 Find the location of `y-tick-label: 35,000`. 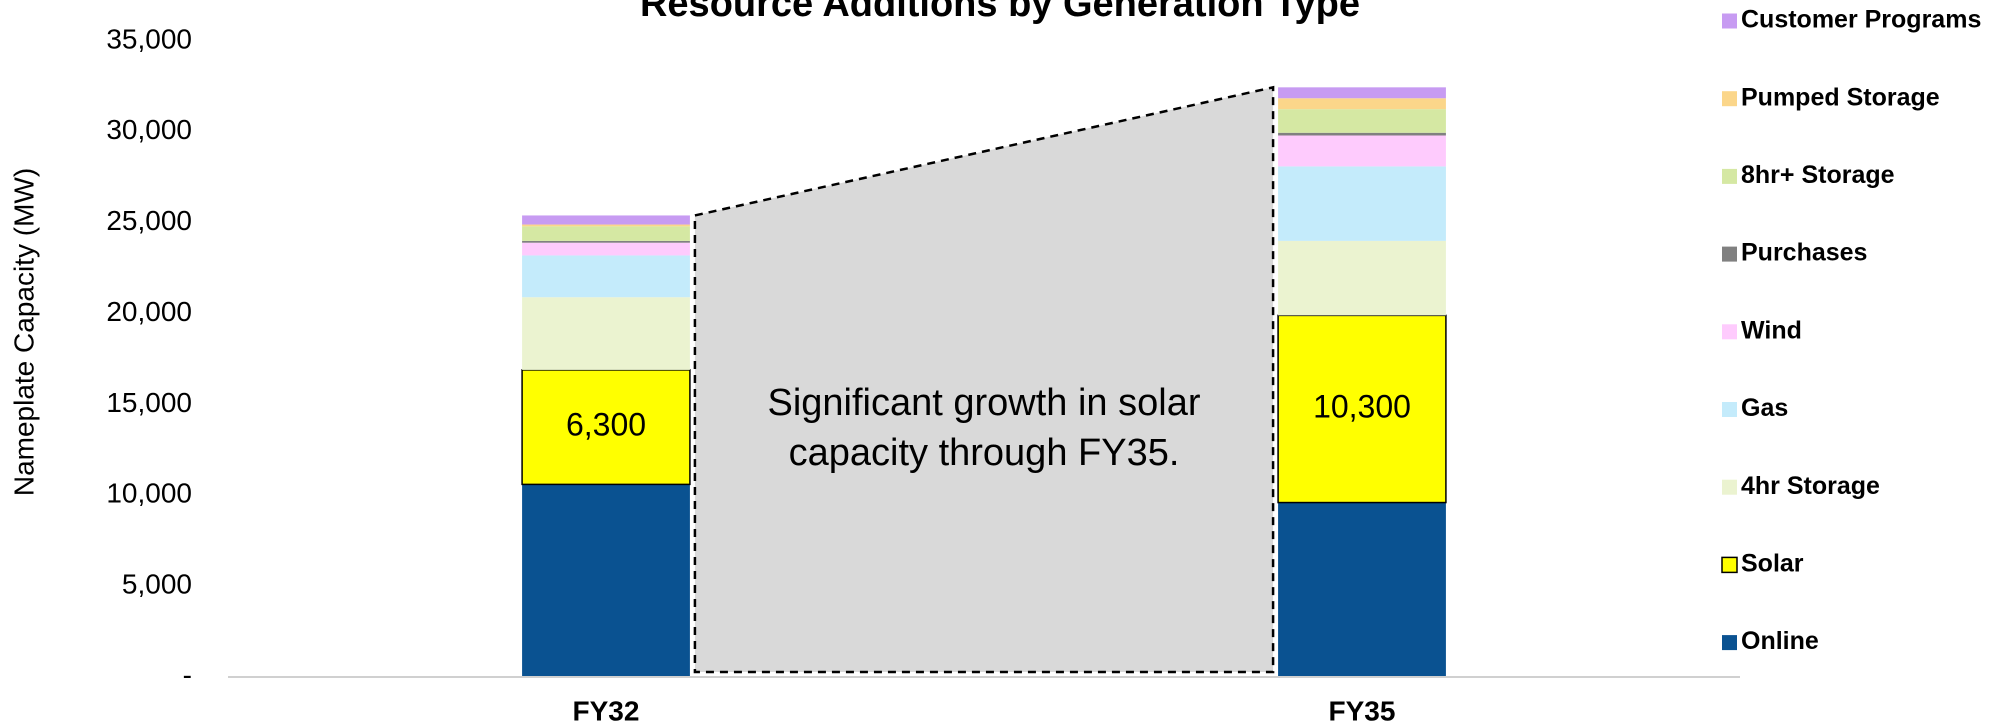

y-tick-label: 35,000 is located at coordinates (149, 38).